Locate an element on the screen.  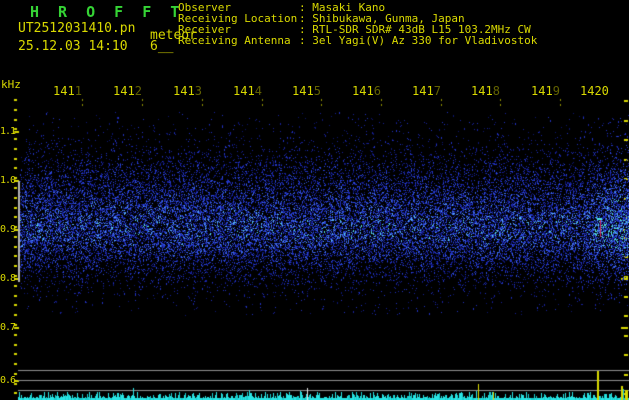
time-tick-label: 1416 is located at coordinates (366, 91).